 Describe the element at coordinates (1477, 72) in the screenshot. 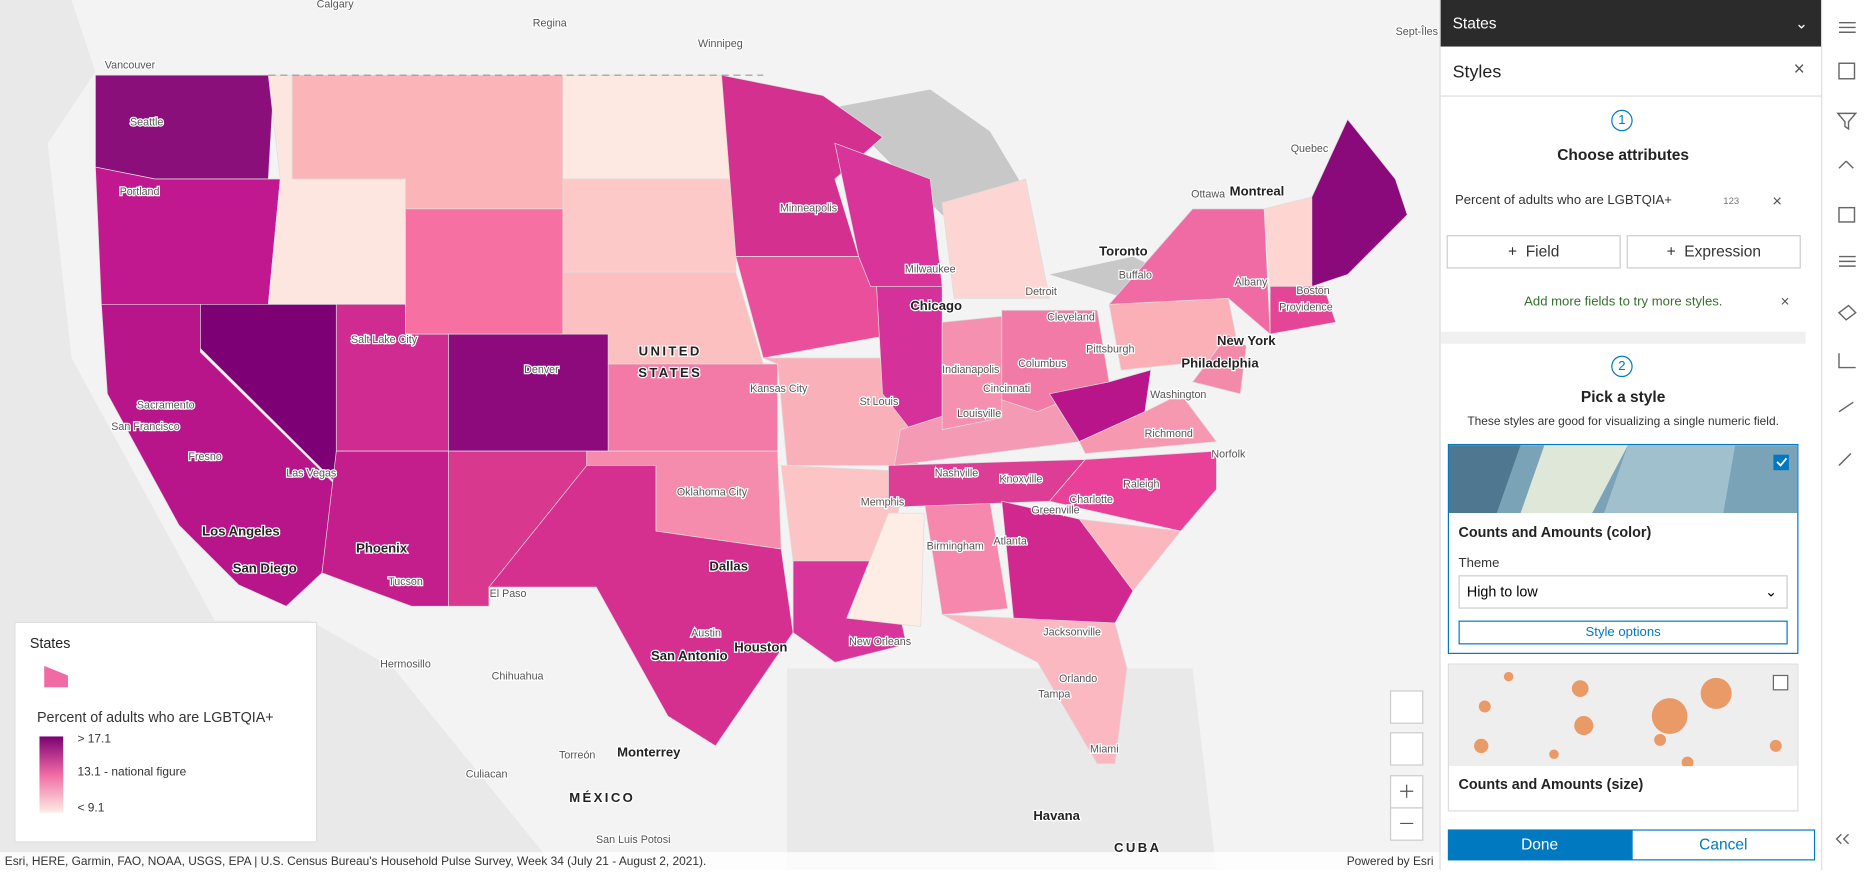

I see `panel-title: Styles` at that location.